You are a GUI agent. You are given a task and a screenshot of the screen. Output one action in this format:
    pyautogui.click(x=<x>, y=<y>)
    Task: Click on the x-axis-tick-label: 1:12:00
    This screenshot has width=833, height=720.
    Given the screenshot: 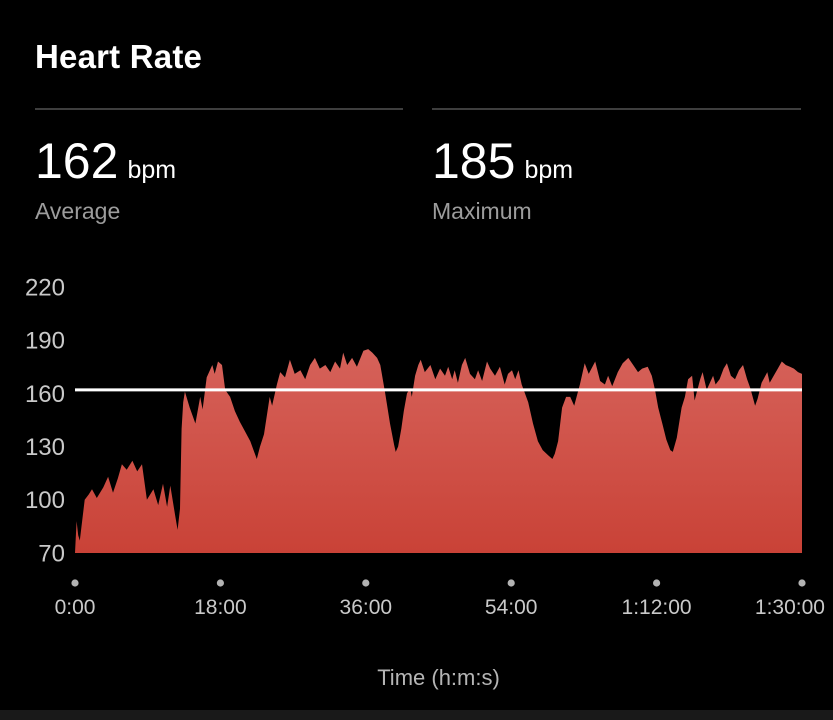 What is the action you would take?
    pyautogui.click(x=657, y=607)
    